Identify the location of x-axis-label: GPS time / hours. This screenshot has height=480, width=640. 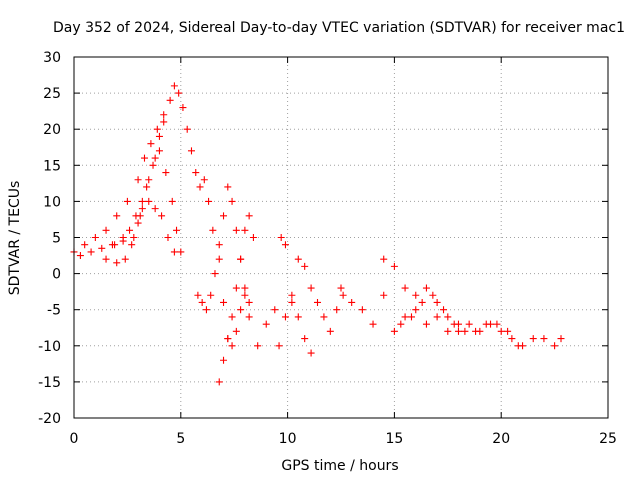
(339, 466).